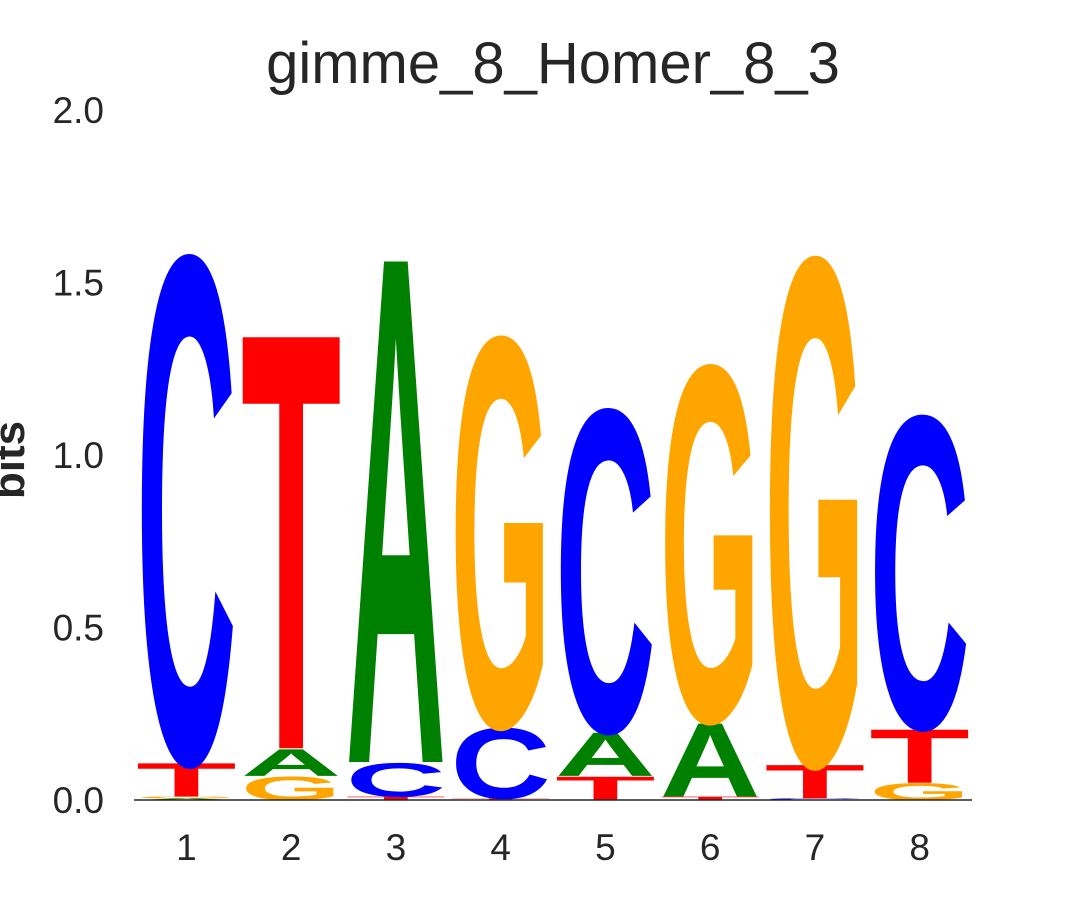  I want to click on y-tick-label: 1.5, so click(78, 283).